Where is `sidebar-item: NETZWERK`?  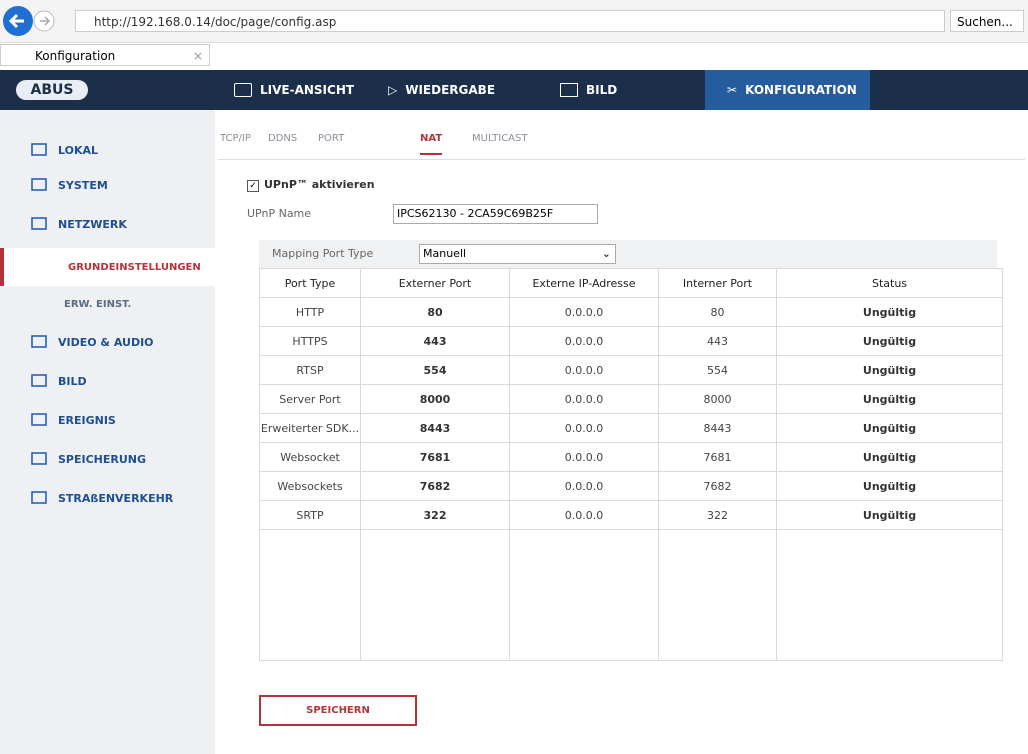
sidebar-item: NETZWERK is located at coordinates (107, 224).